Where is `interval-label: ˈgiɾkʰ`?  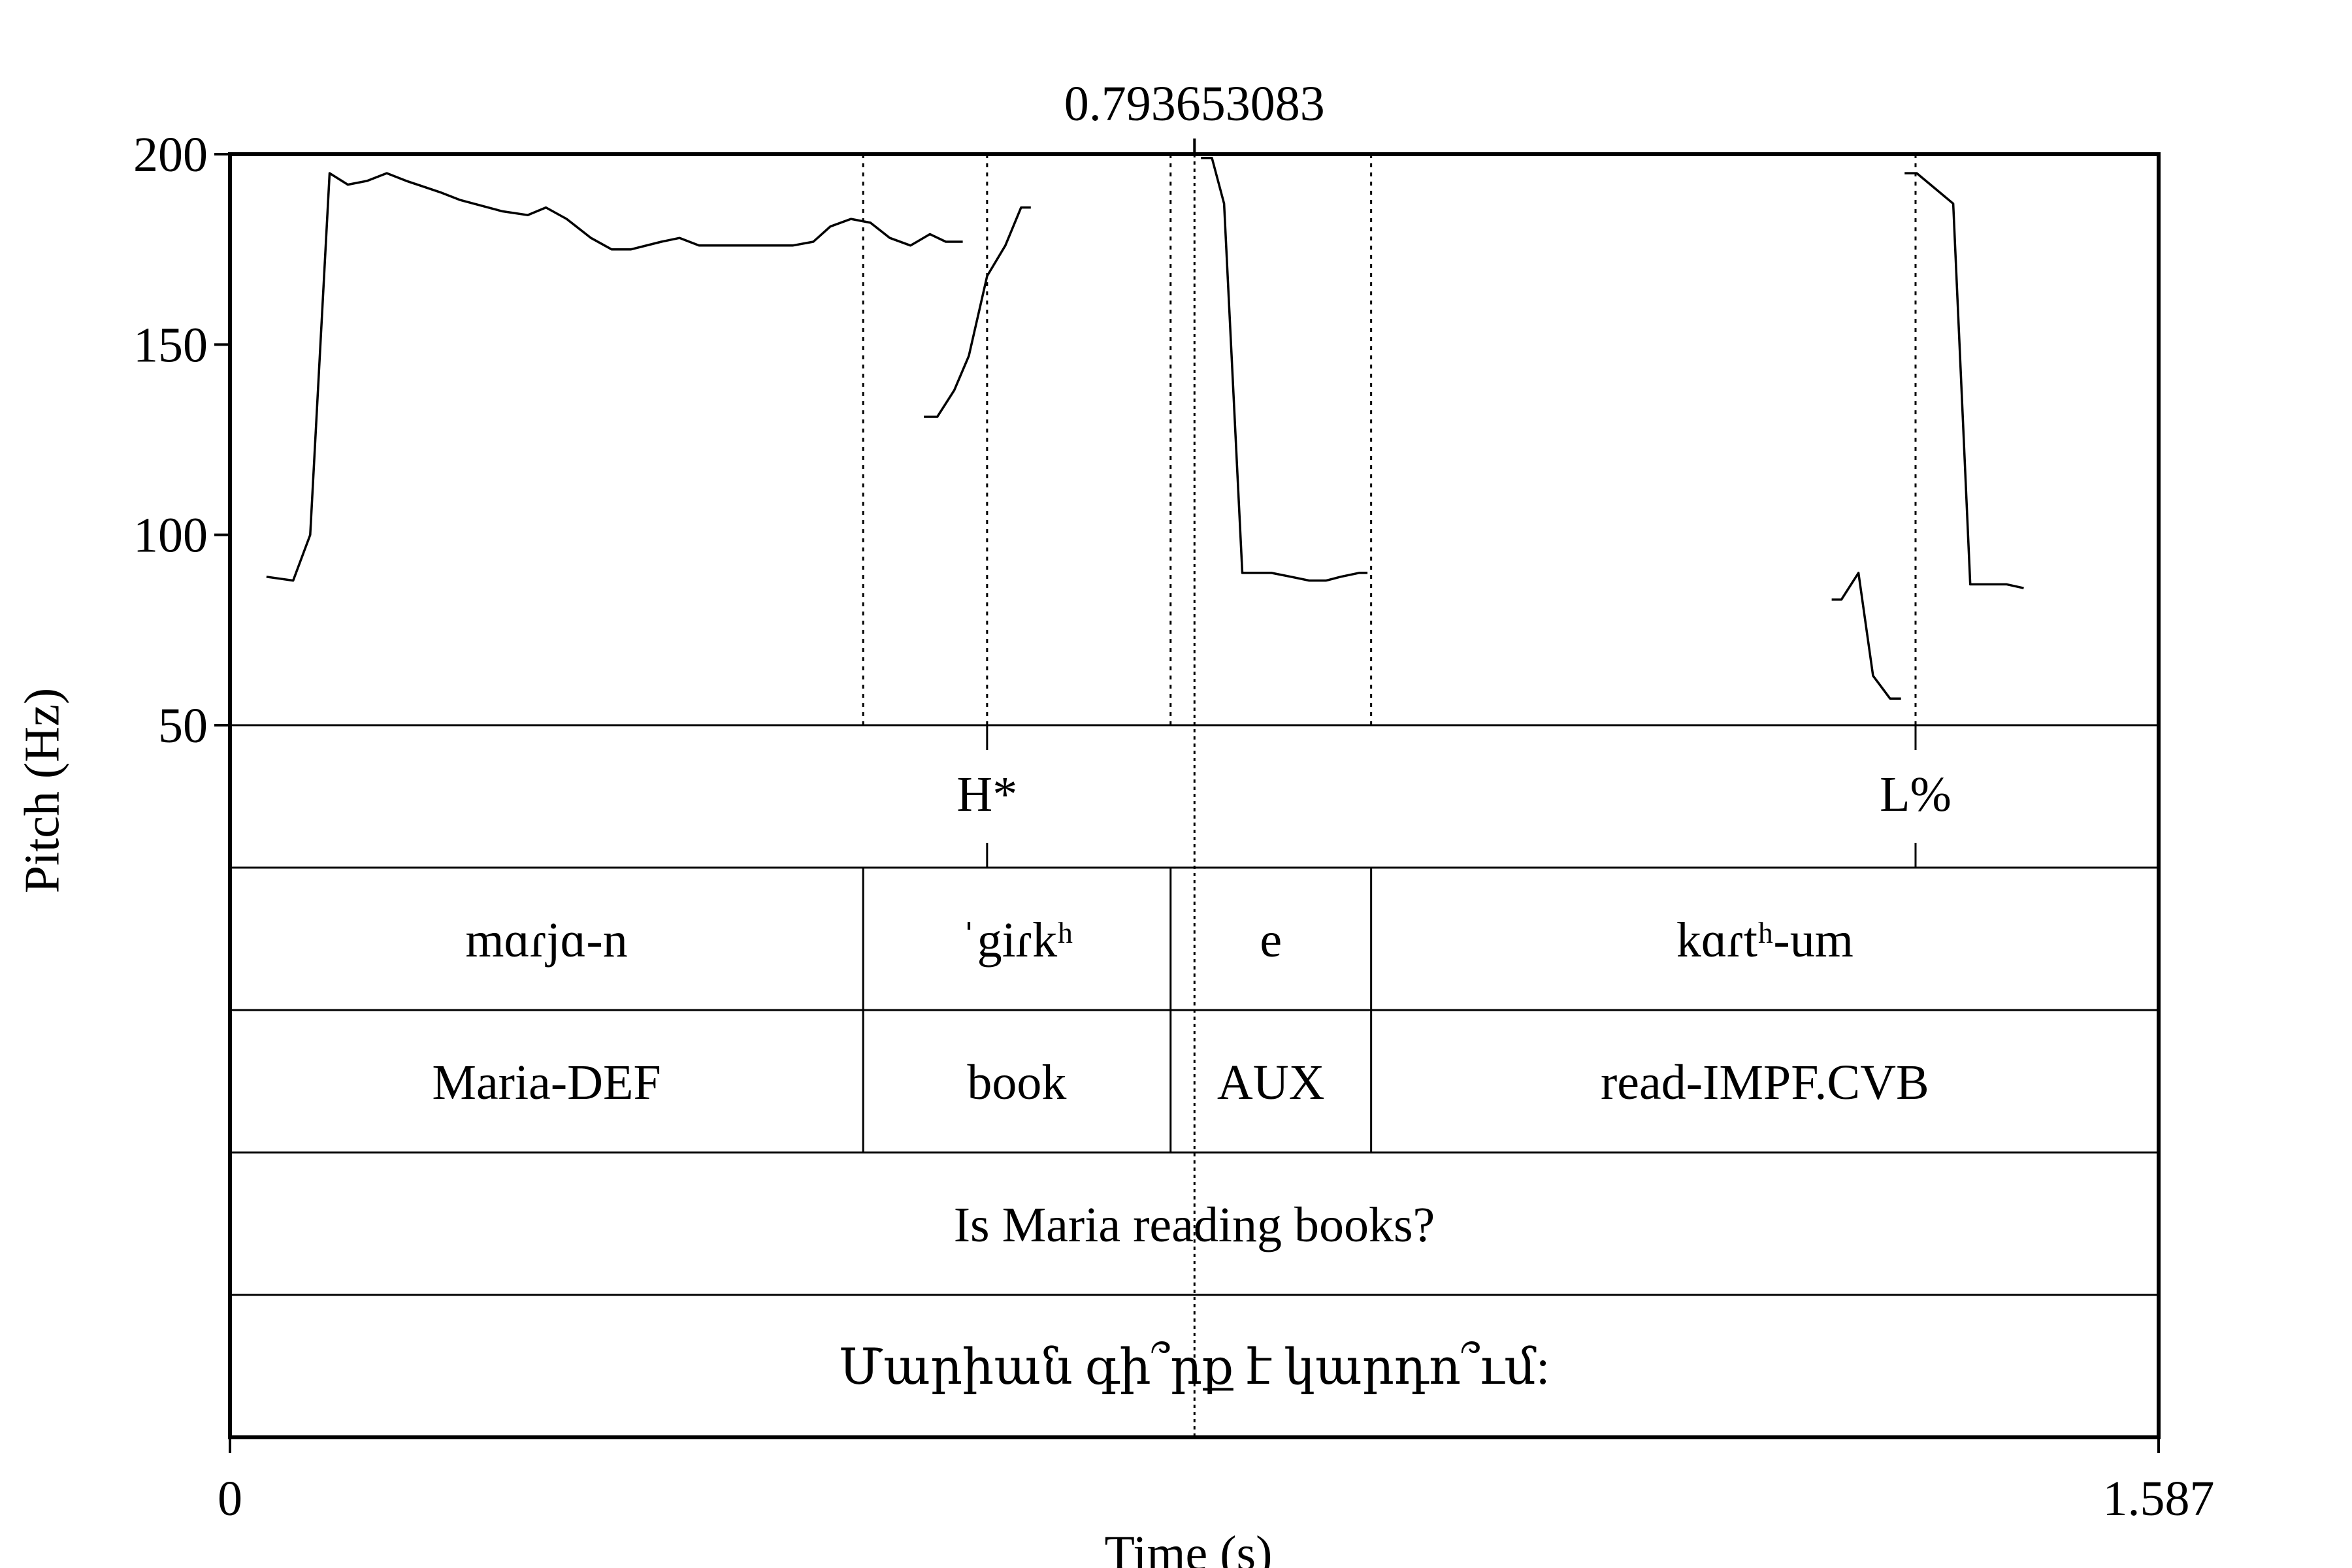
interval-label: ˈgiɾkʰ is located at coordinates (1016, 940).